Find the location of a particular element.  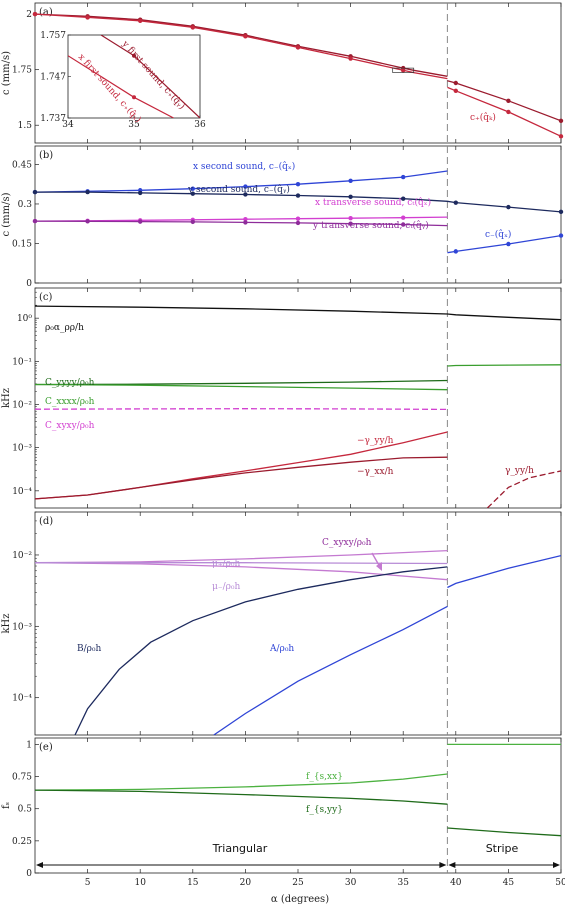

arrow-c-xyxy-head is located at coordinates (379, 566).